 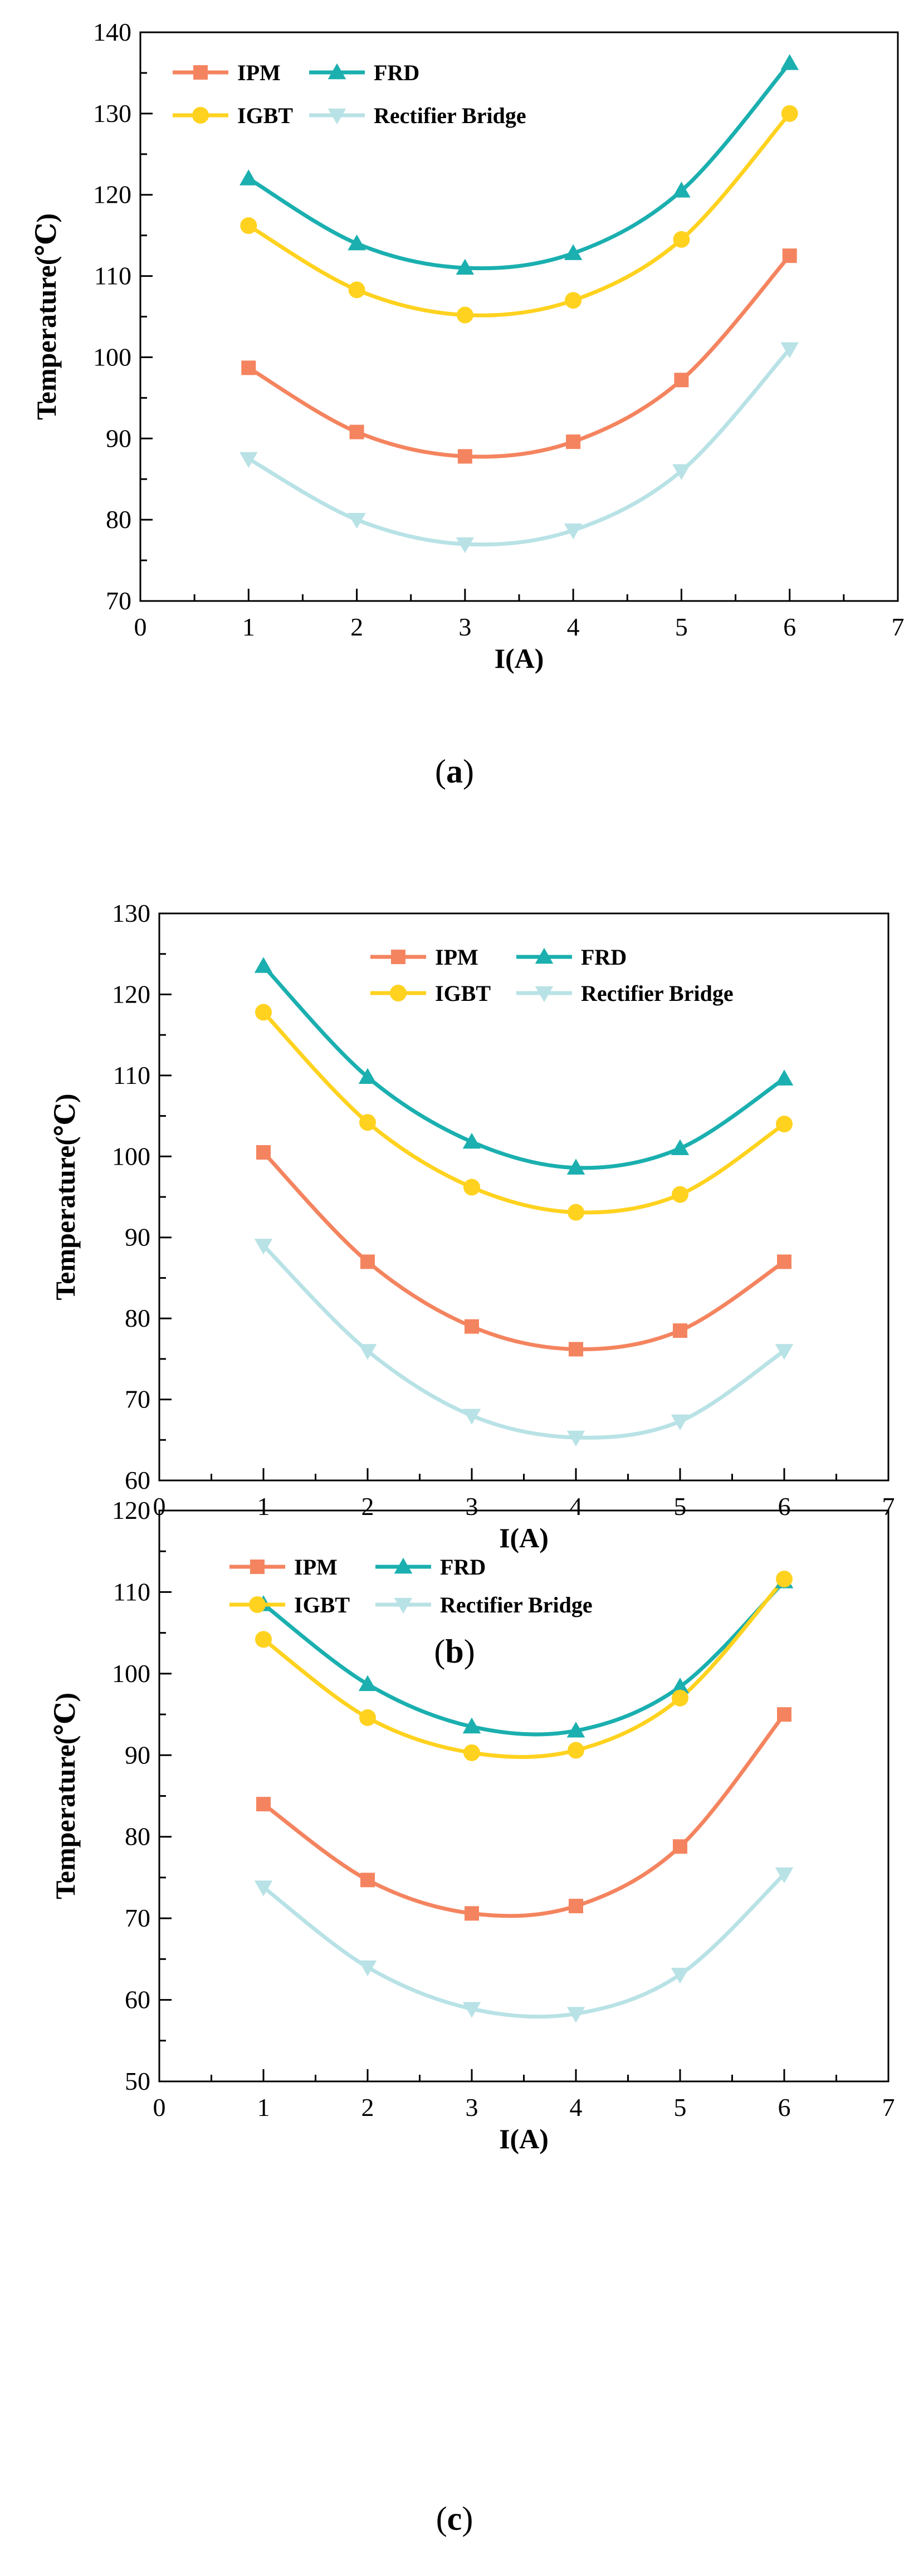 I want to click on caption-letter: b, so click(x=454, y=1652).